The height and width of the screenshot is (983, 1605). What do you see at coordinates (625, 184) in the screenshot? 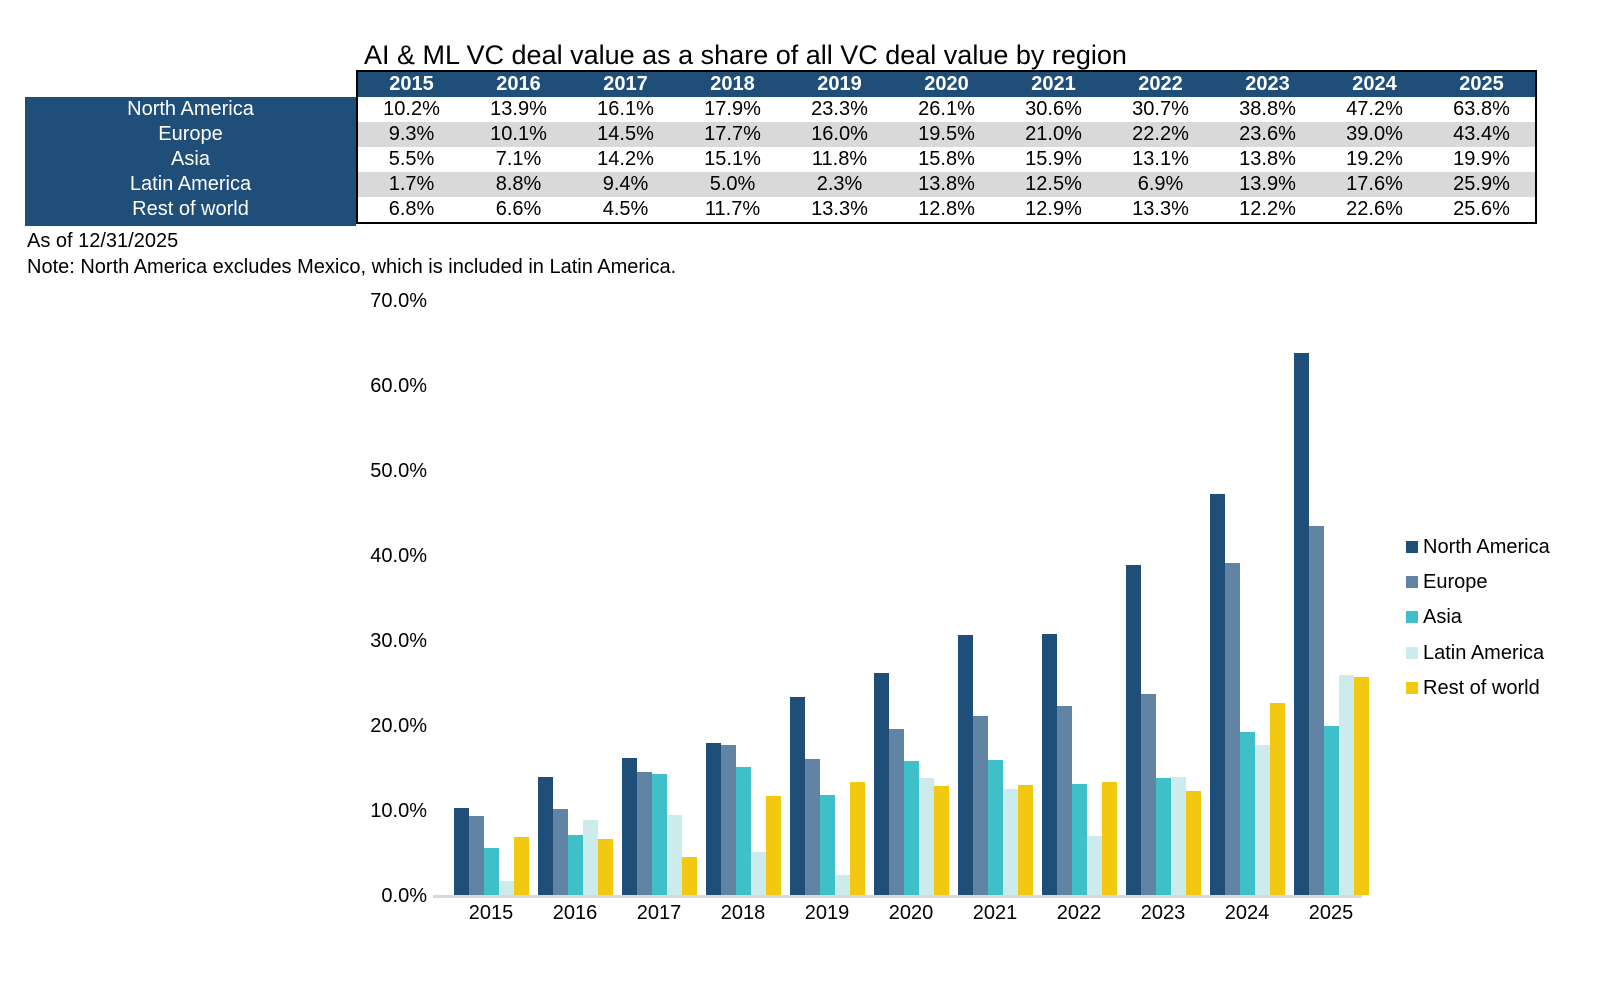
I see `cell-latin-america-2017: 9.4%` at bounding box center [625, 184].